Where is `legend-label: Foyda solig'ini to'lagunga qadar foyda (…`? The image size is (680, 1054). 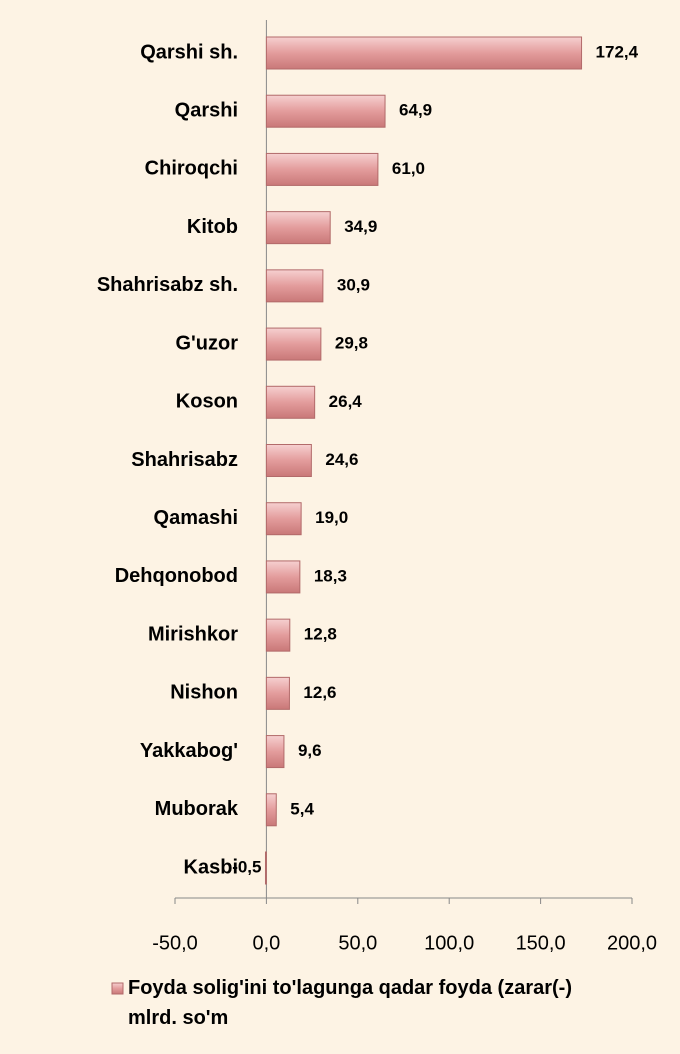
legend-label: Foyda solig'ini to'lagunga qadar foyda (… is located at coordinates (350, 1003).